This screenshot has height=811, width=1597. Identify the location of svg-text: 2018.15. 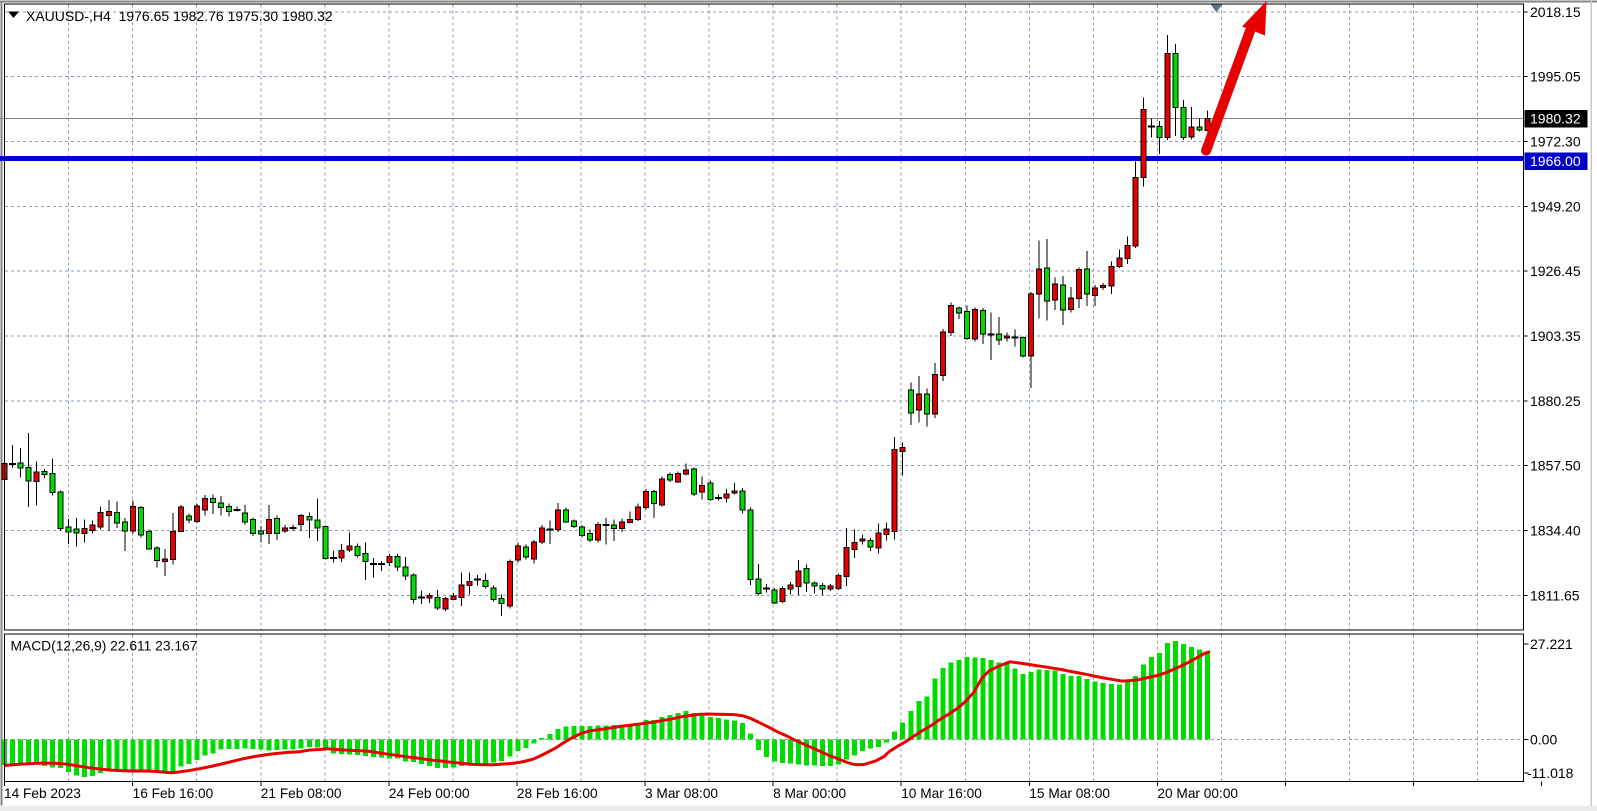
(1555, 12).